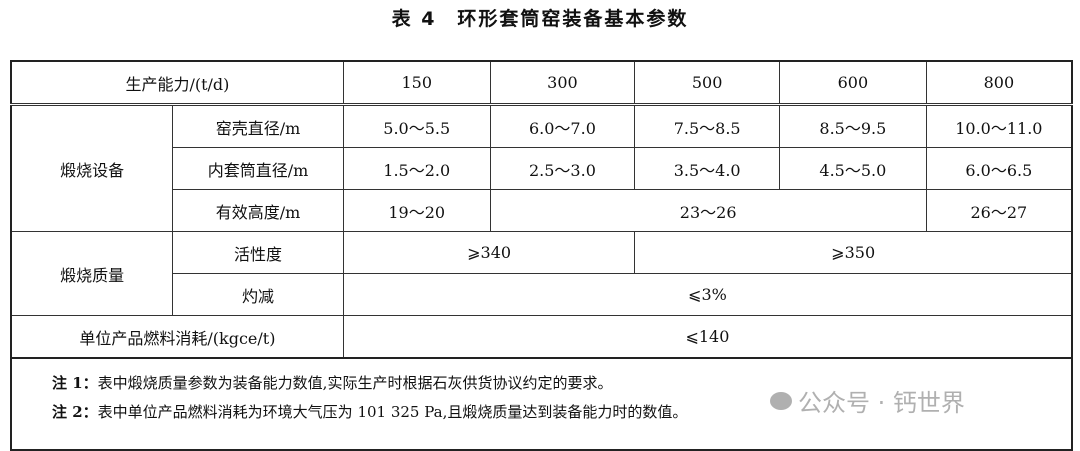  Describe the element at coordinates (562, 126) in the screenshot. I see `cell: 6.0～7.0` at that location.